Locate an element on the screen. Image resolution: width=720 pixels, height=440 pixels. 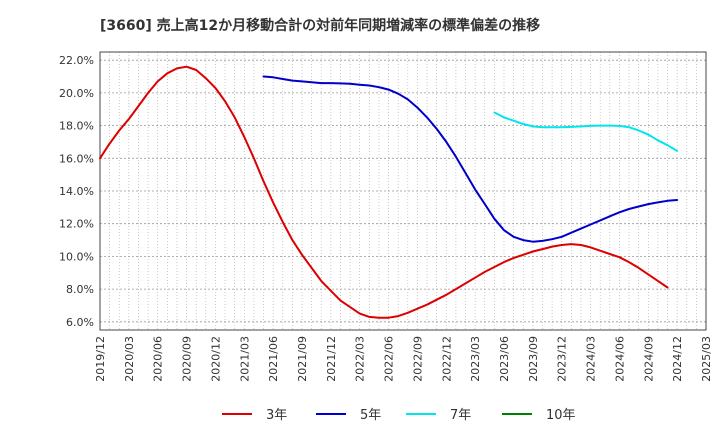
x-tick-label: 2020/09 is located at coordinates (187, 359).